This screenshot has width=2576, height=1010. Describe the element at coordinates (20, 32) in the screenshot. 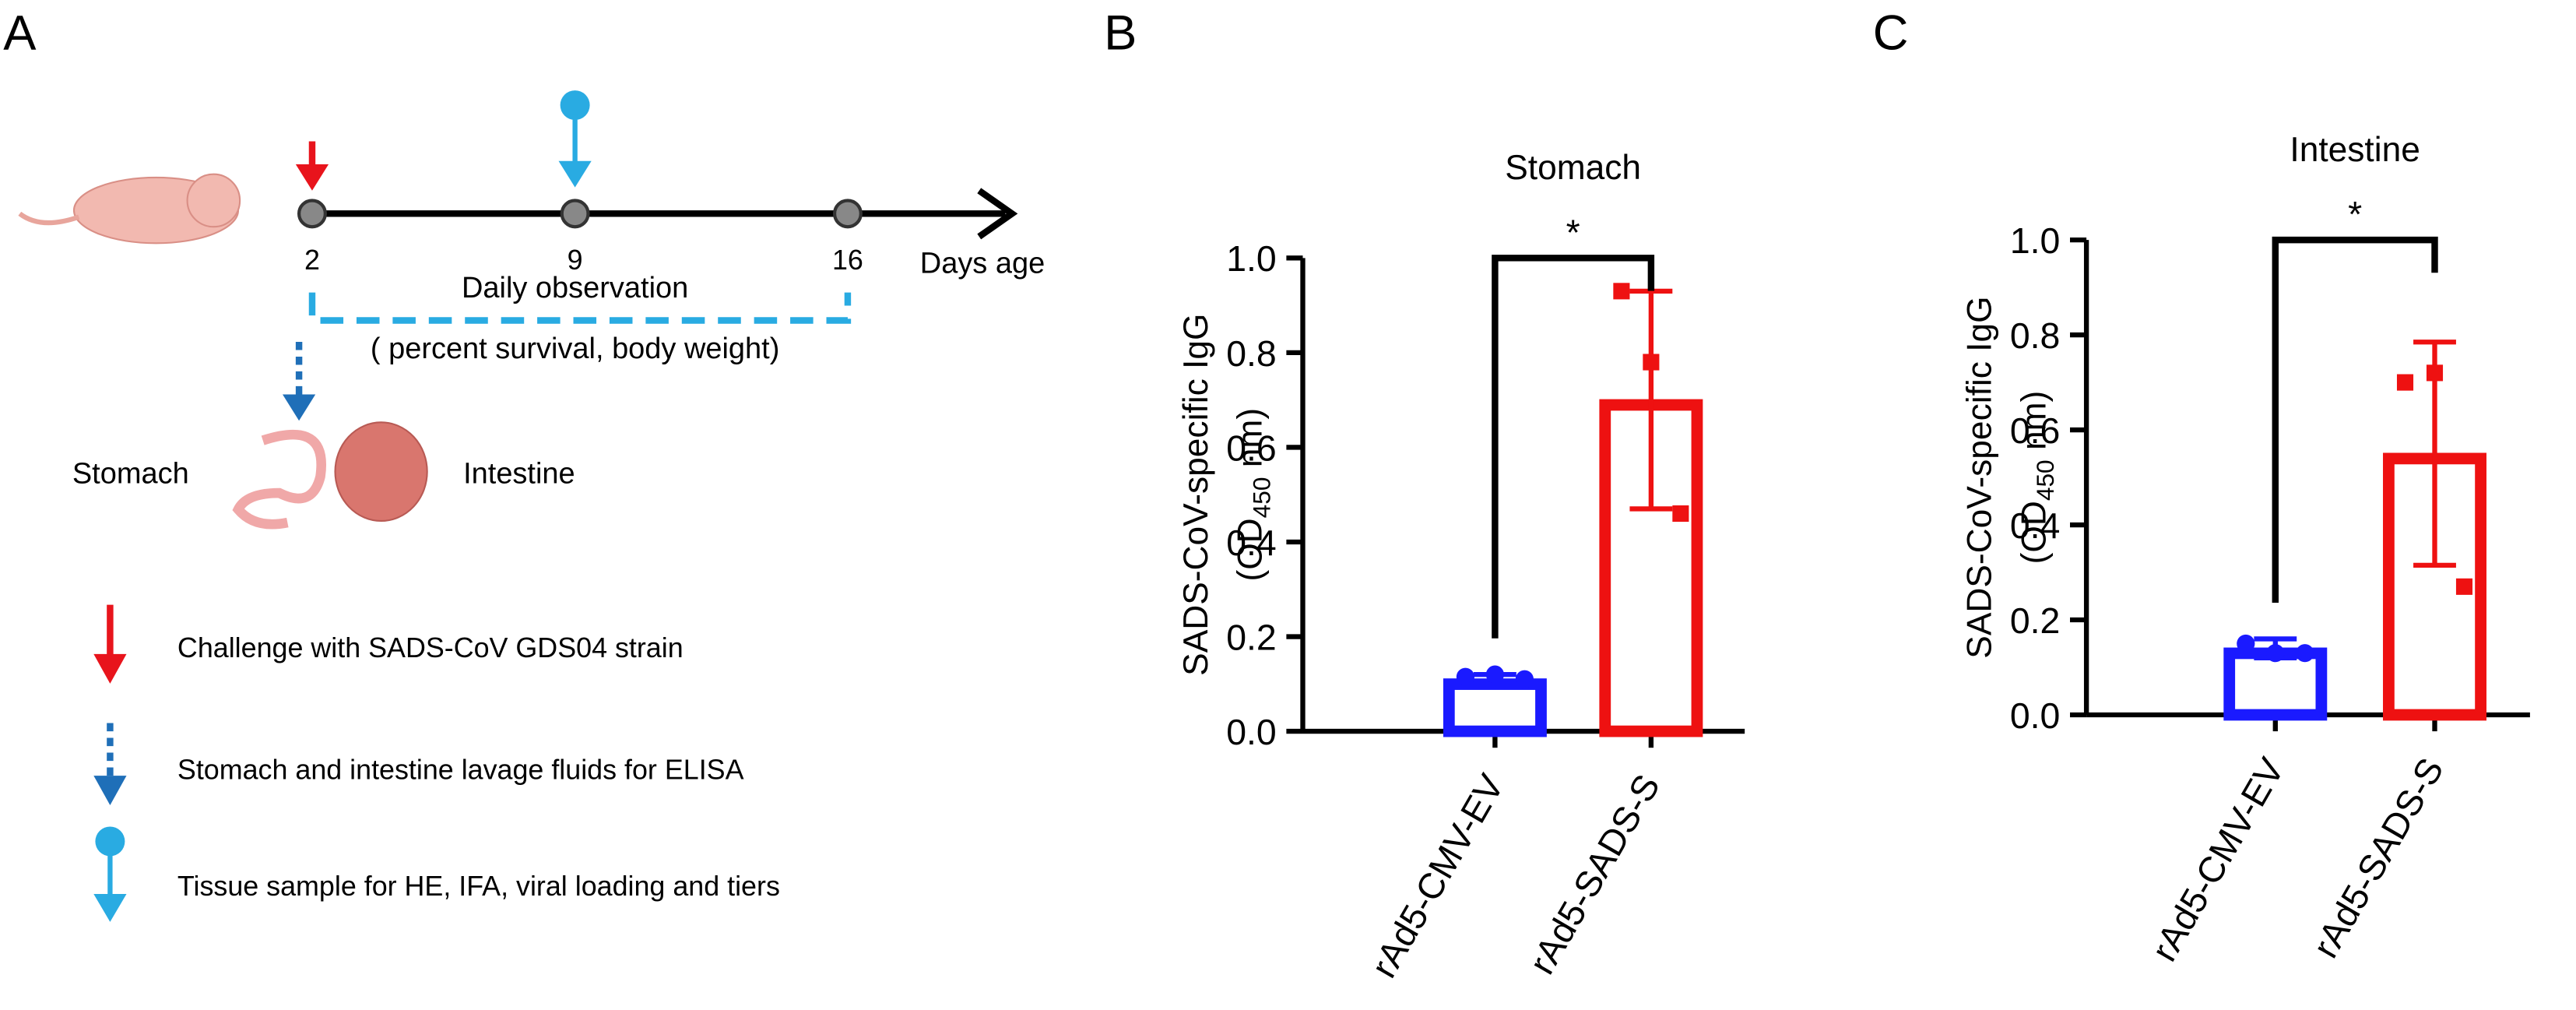

I see `panel-letter: A` at that location.